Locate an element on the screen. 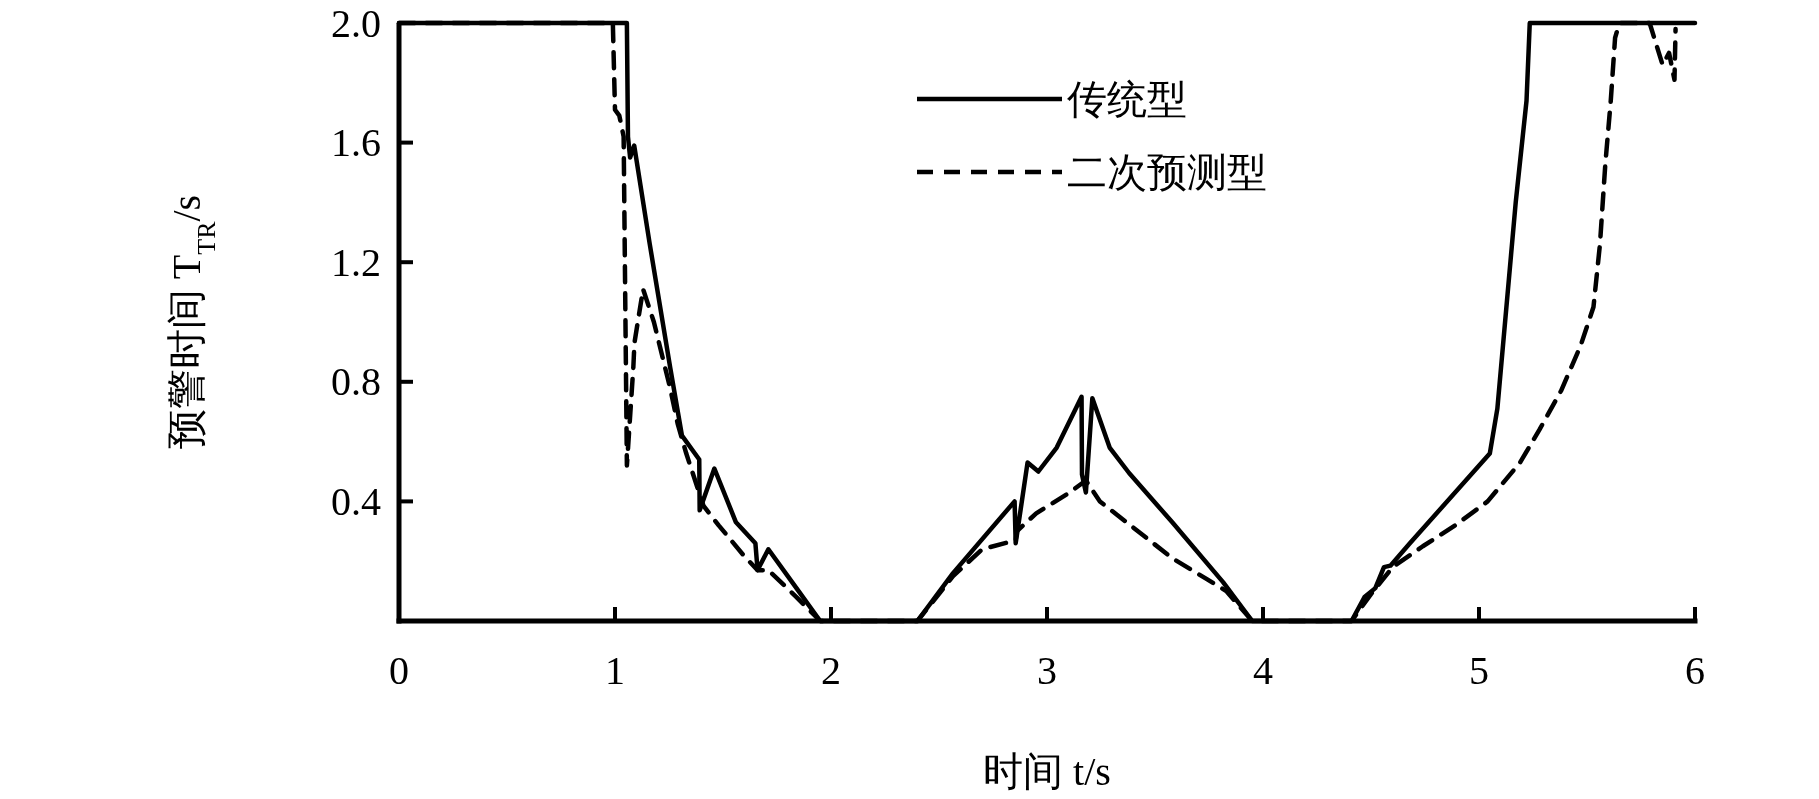  x-tick-label: 4 is located at coordinates (1263, 670).